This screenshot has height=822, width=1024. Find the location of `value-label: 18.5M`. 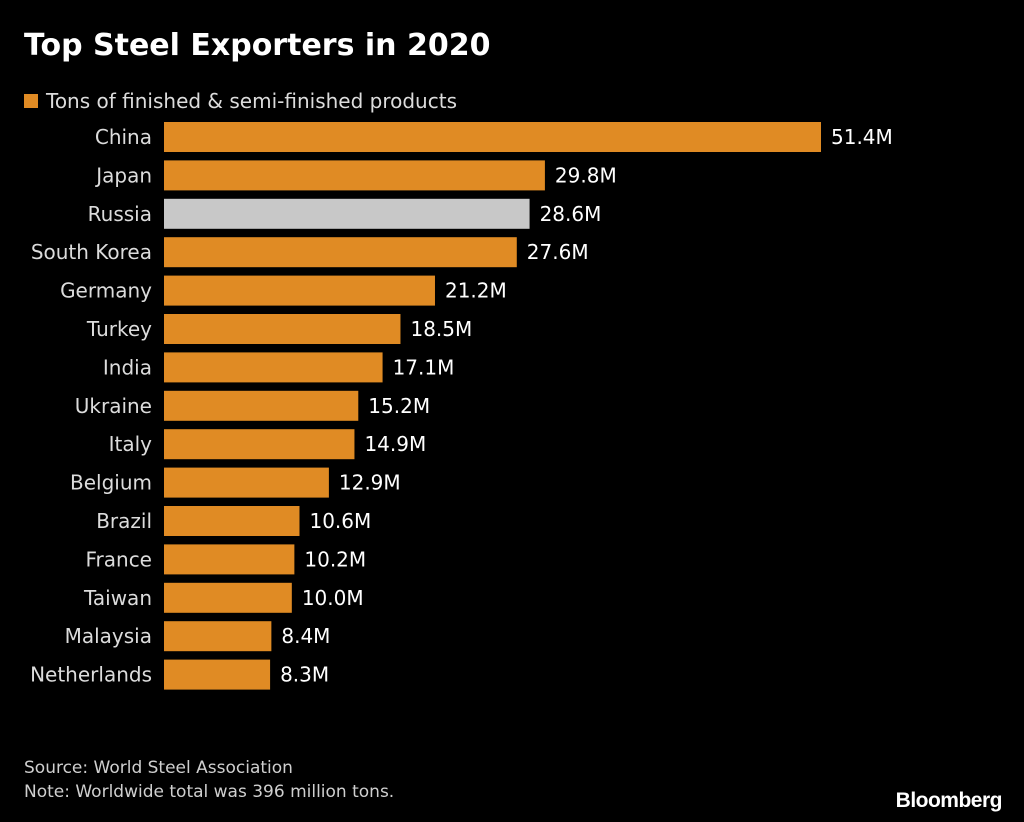

value-label: 18.5M is located at coordinates (441, 329).